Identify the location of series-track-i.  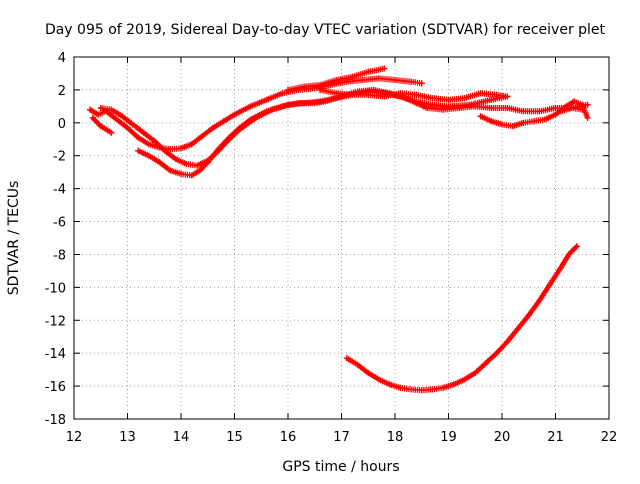
(461, 318).